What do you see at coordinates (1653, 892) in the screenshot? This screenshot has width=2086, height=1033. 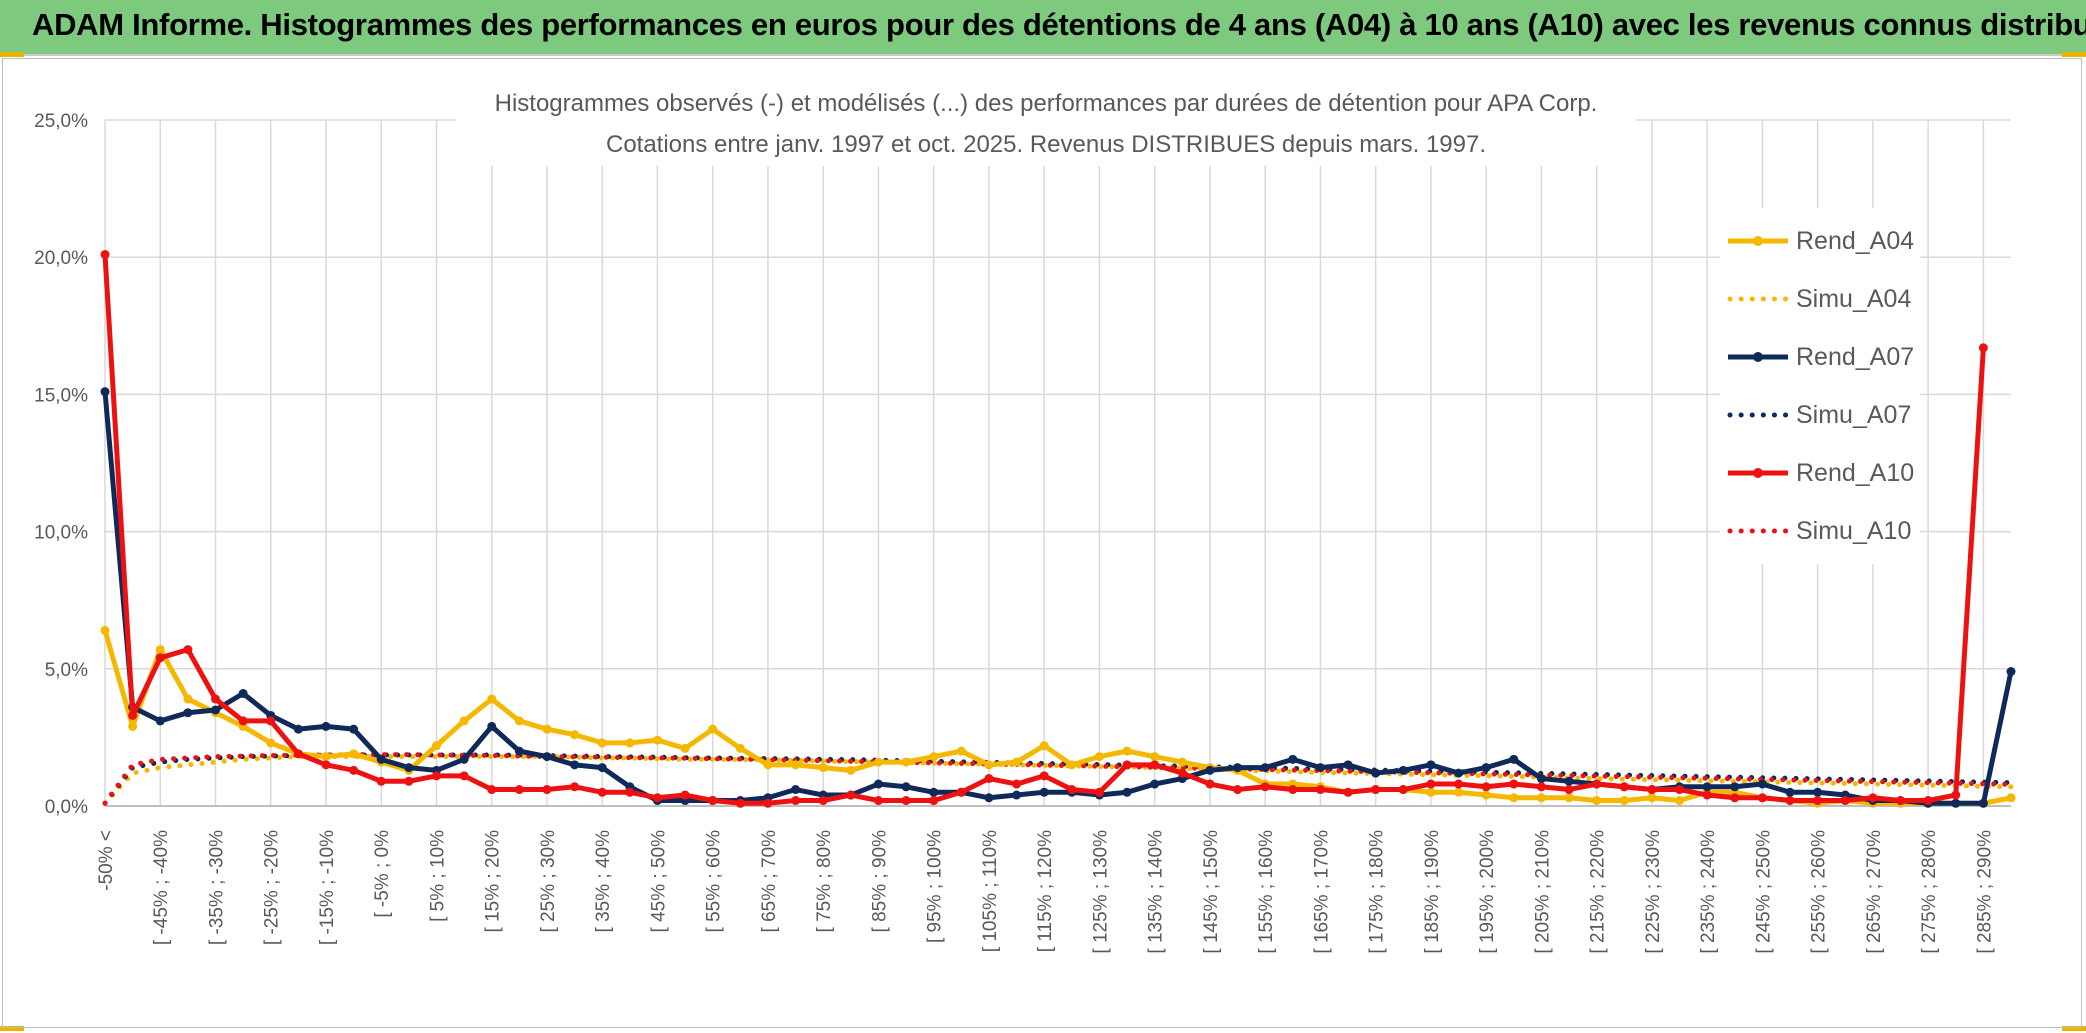 I see `x-tick-label: [ 225% ; 230%` at bounding box center [1653, 892].